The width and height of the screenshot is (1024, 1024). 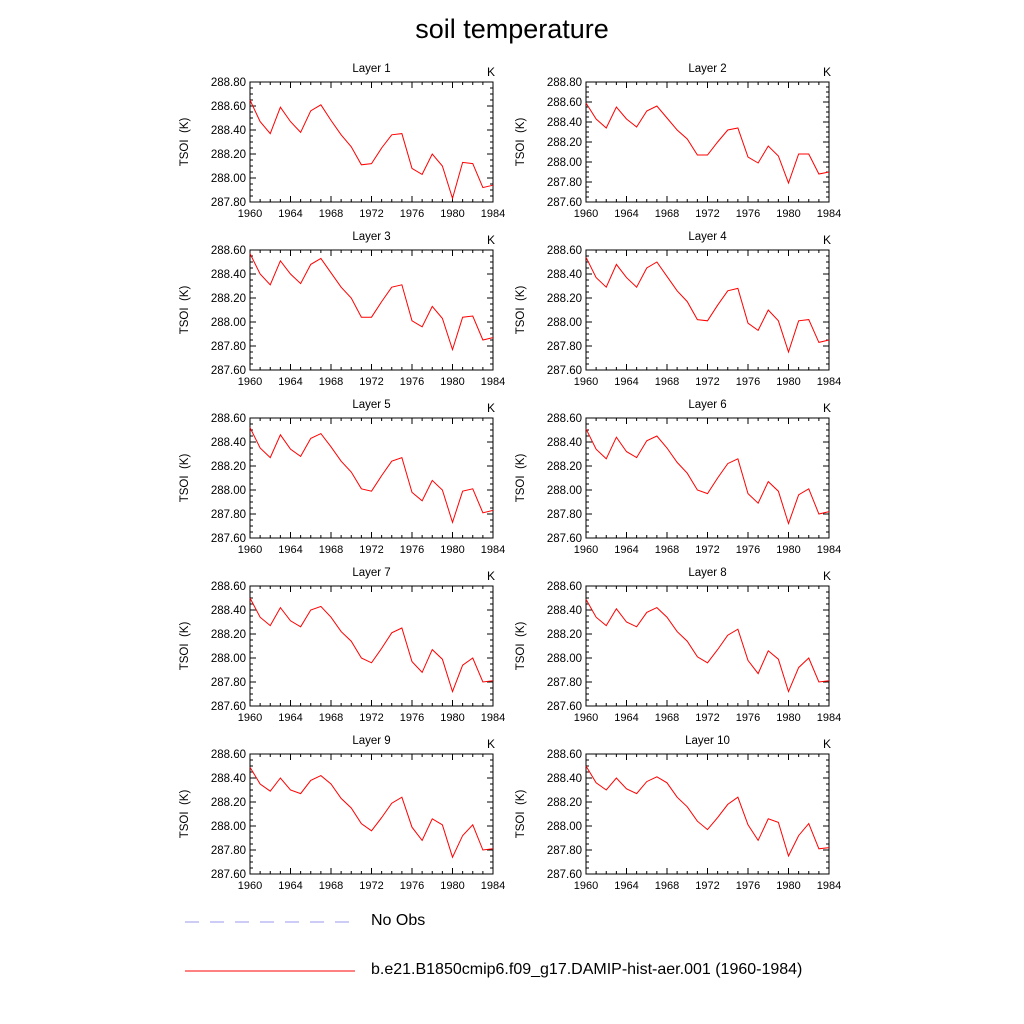 What do you see at coordinates (521, 646) in the screenshot?
I see `panel-8-ylabel: TSOI (K)` at bounding box center [521, 646].